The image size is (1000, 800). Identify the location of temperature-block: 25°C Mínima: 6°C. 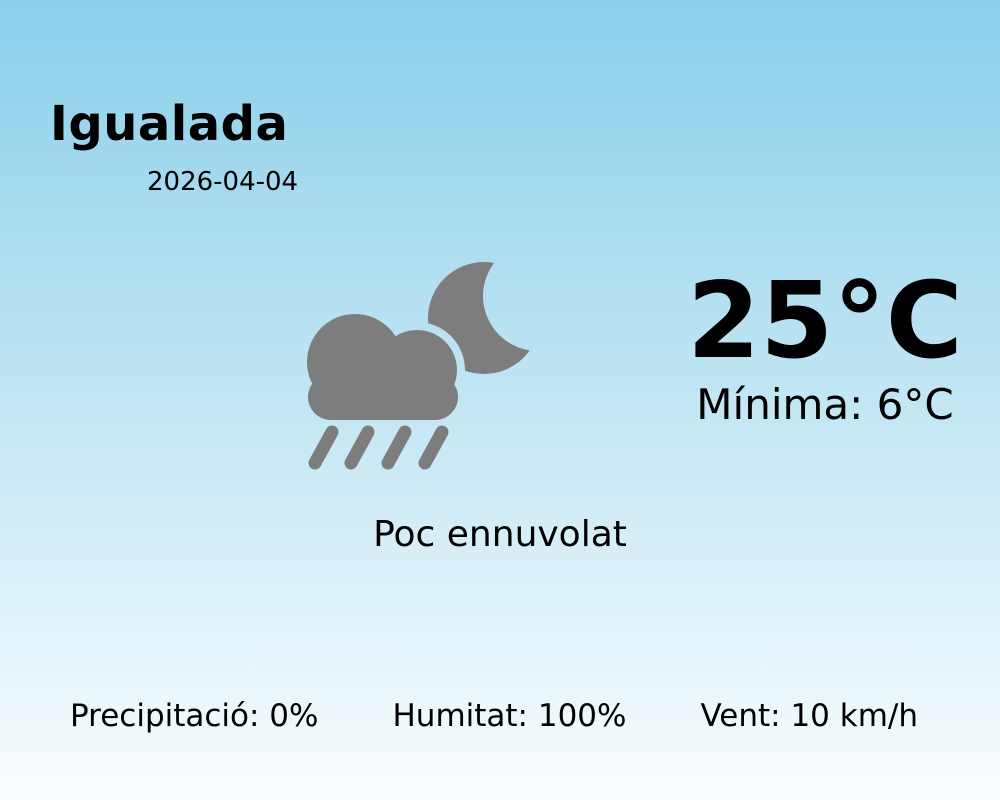
(822, 349).